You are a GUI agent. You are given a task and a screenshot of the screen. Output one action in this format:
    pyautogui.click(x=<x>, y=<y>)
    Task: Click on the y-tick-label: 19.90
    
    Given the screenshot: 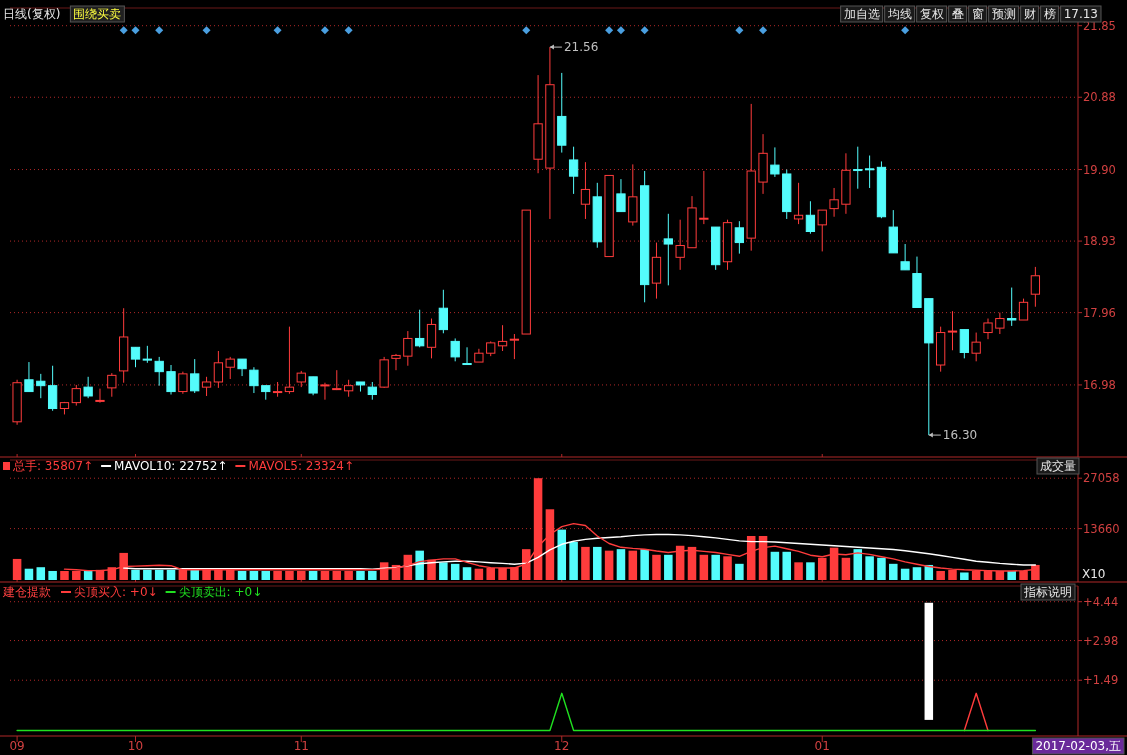 What is the action you would take?
    pyautogui.click(x=1099, y=169)
    